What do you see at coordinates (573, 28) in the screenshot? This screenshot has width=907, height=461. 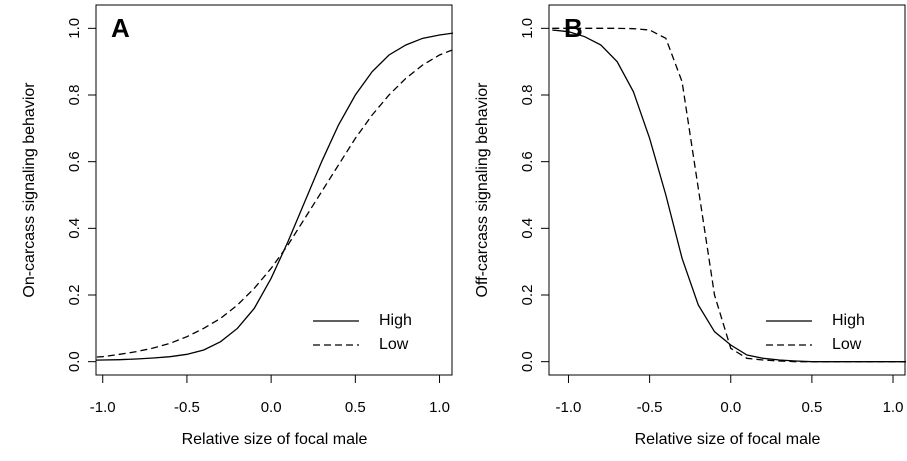 I see `panel-label: B` at bounding box center [573, 28].